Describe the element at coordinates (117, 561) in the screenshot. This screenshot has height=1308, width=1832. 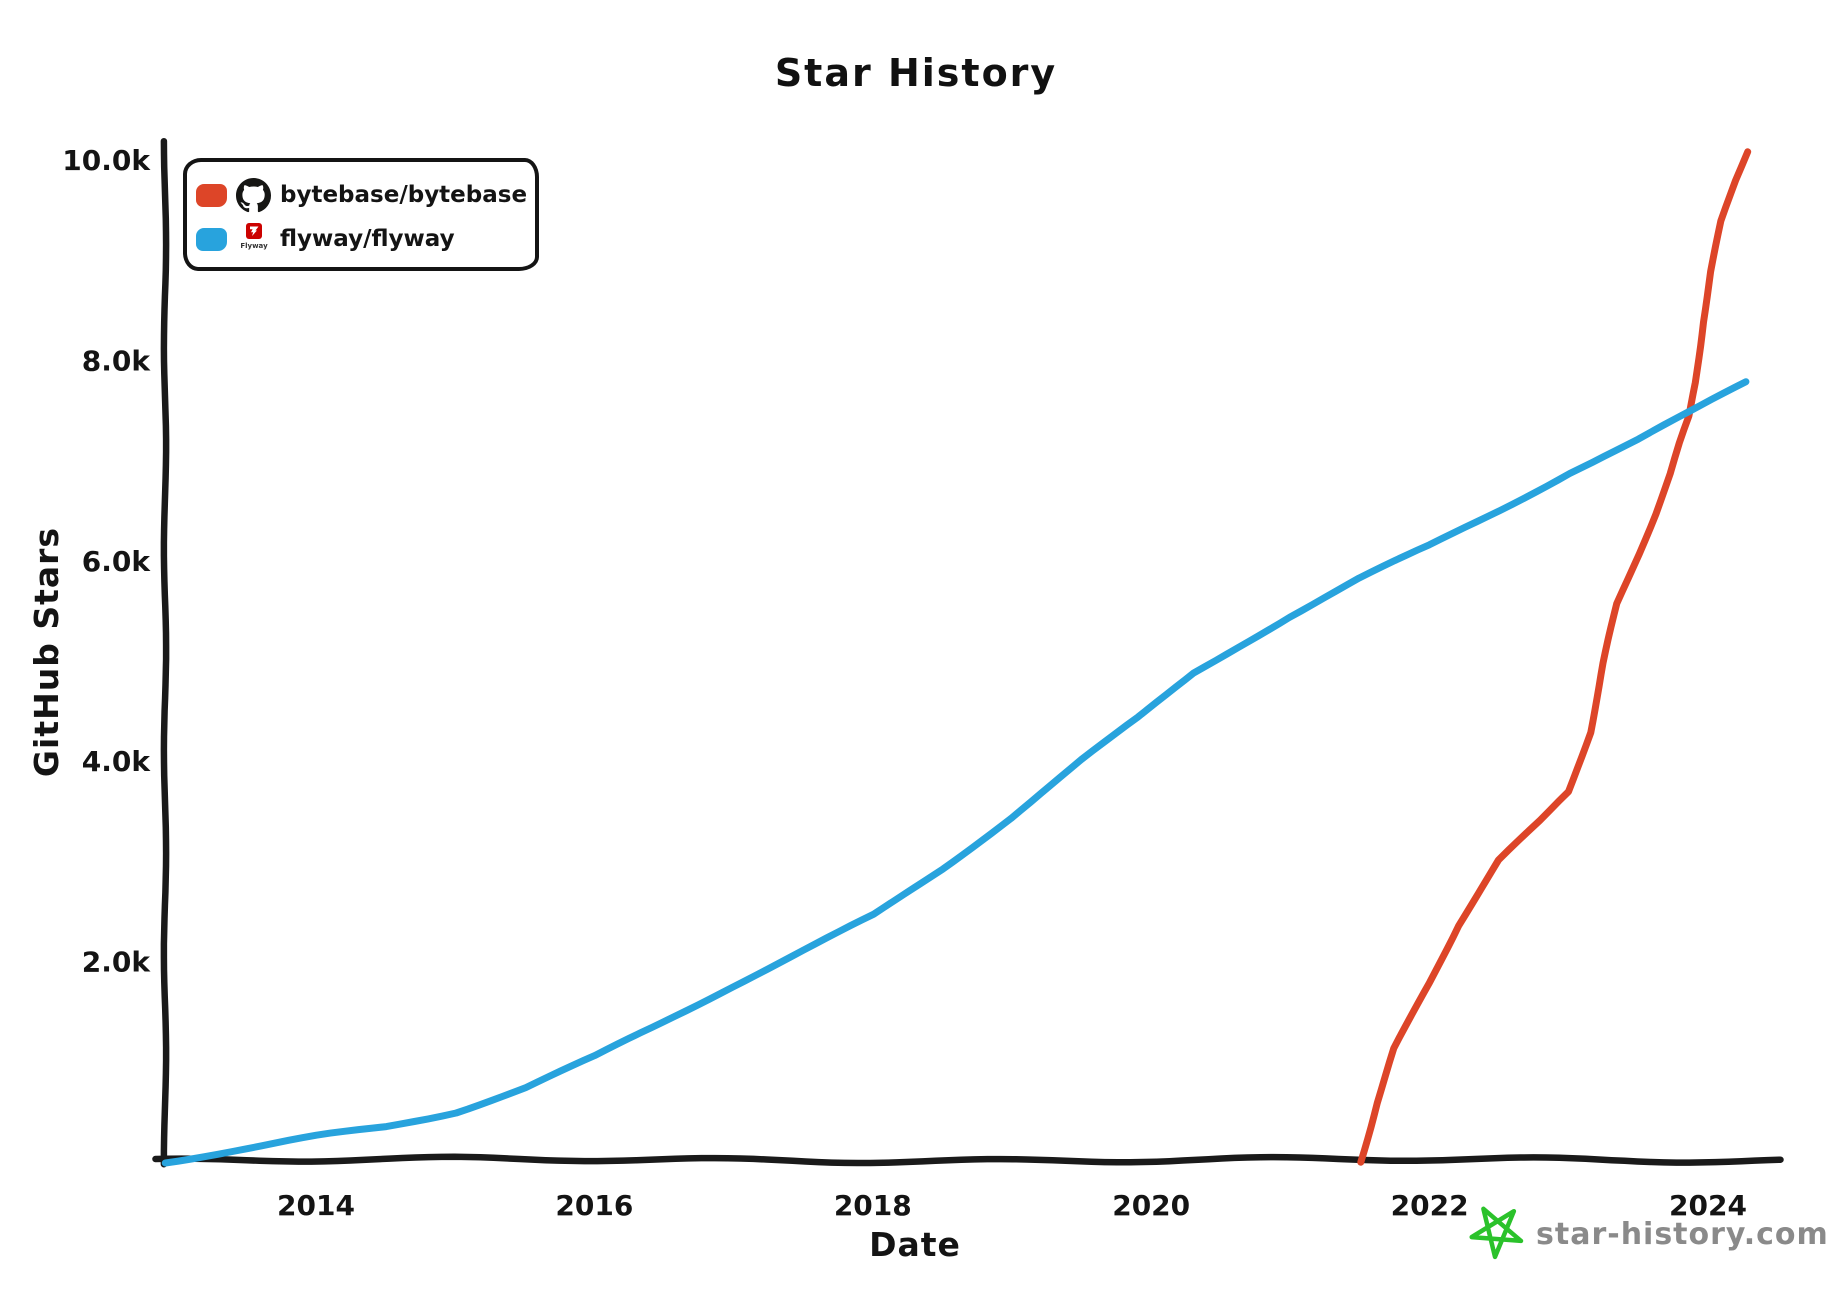
I see `y-tick-6.0k: 6.0k` at that location.